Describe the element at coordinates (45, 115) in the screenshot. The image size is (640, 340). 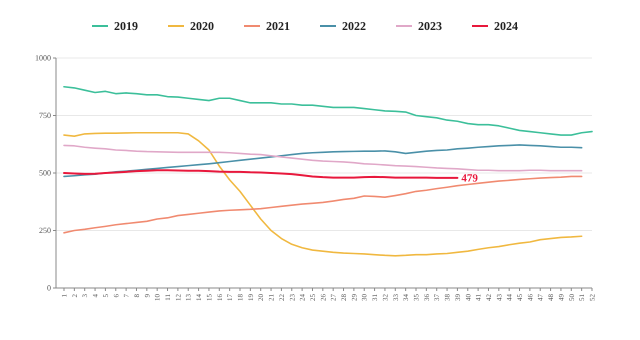
I see `y-tick-label: 750` at that location.